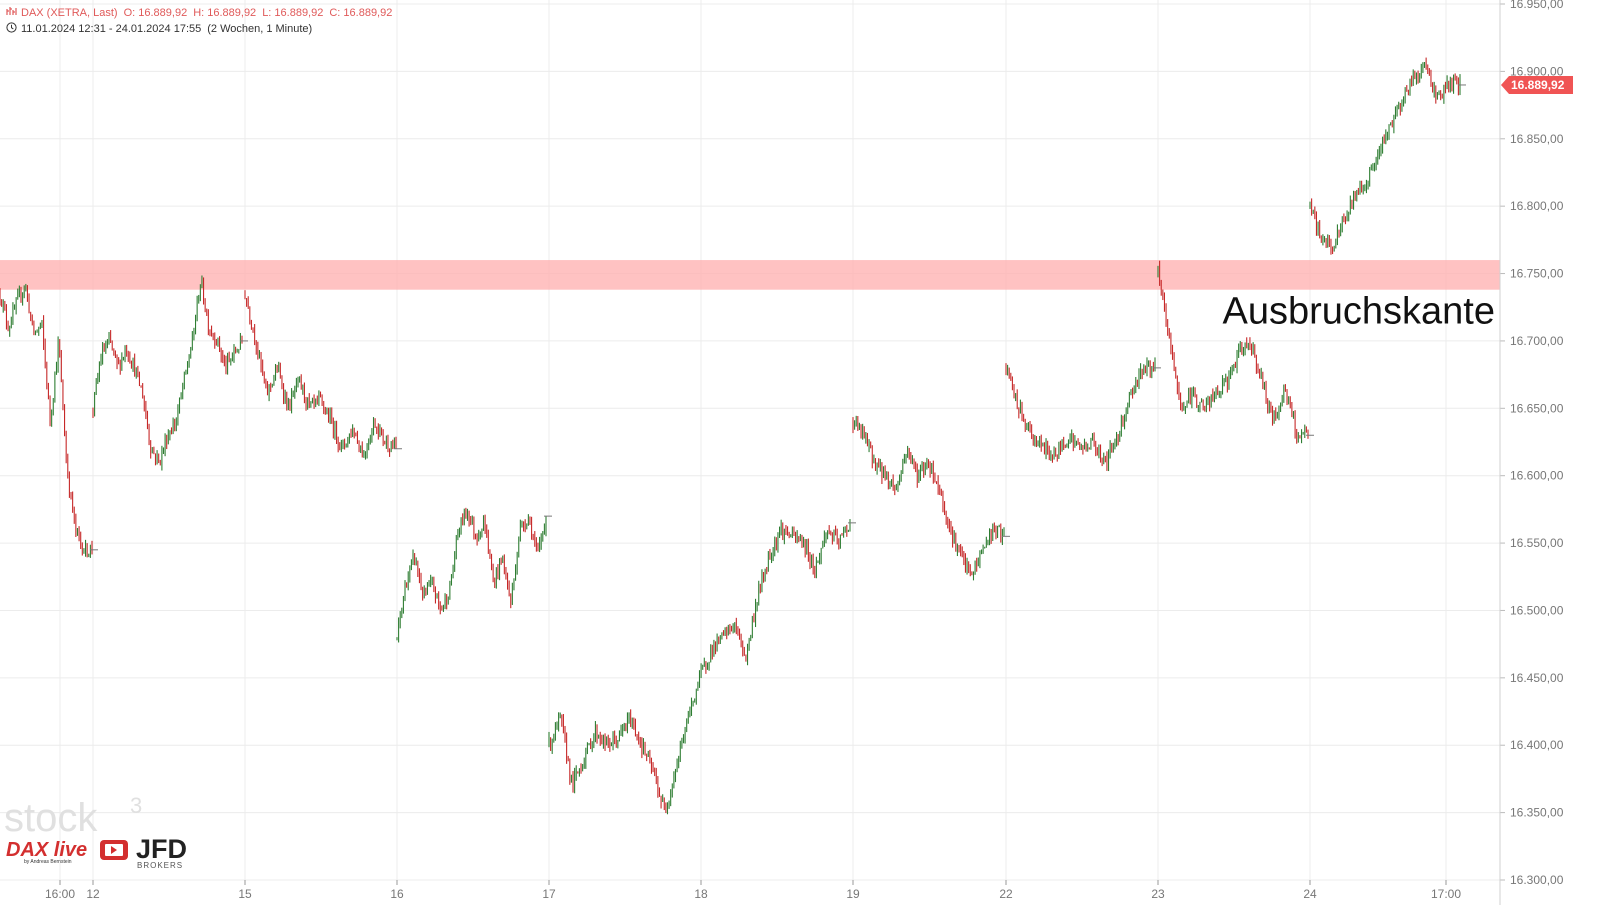 The width and height of the screenshot is (1603, 905). Describe the element at coordinates (1537, 678) in the screenshot. I see `y-tick-label: 16.450,00` at that location.